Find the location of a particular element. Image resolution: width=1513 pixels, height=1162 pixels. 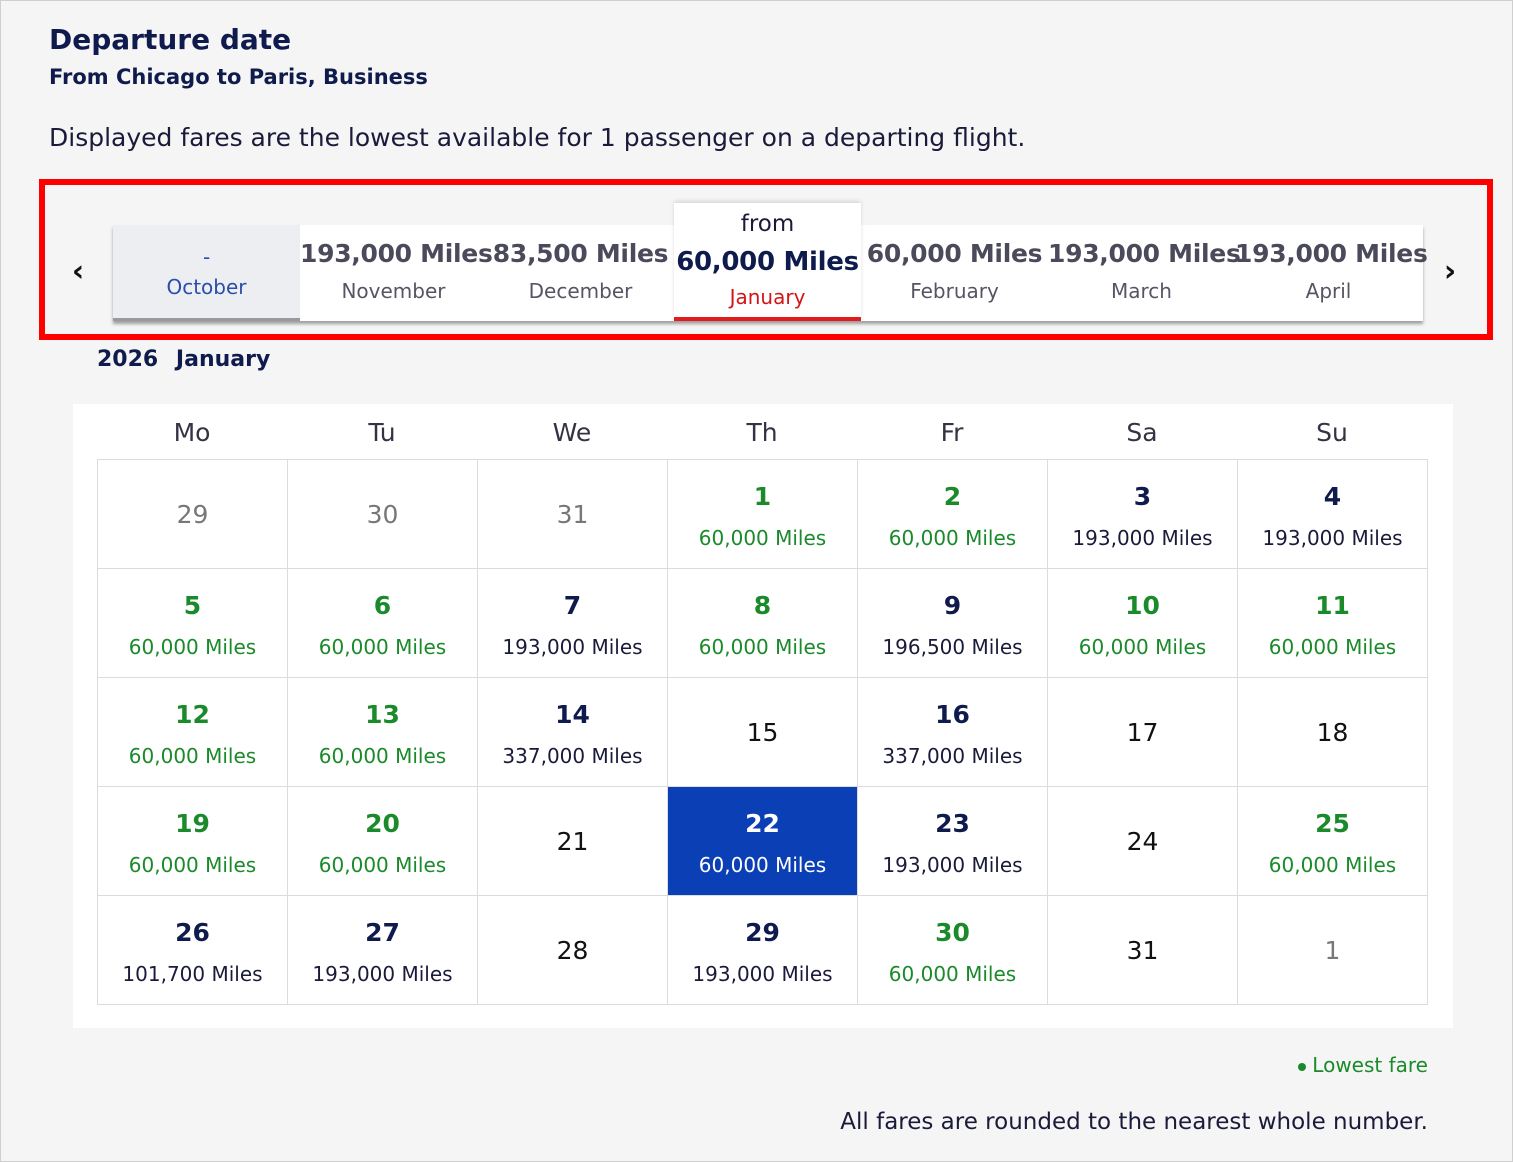

calendar-day: 17 is located at coordinates (1143, 732).